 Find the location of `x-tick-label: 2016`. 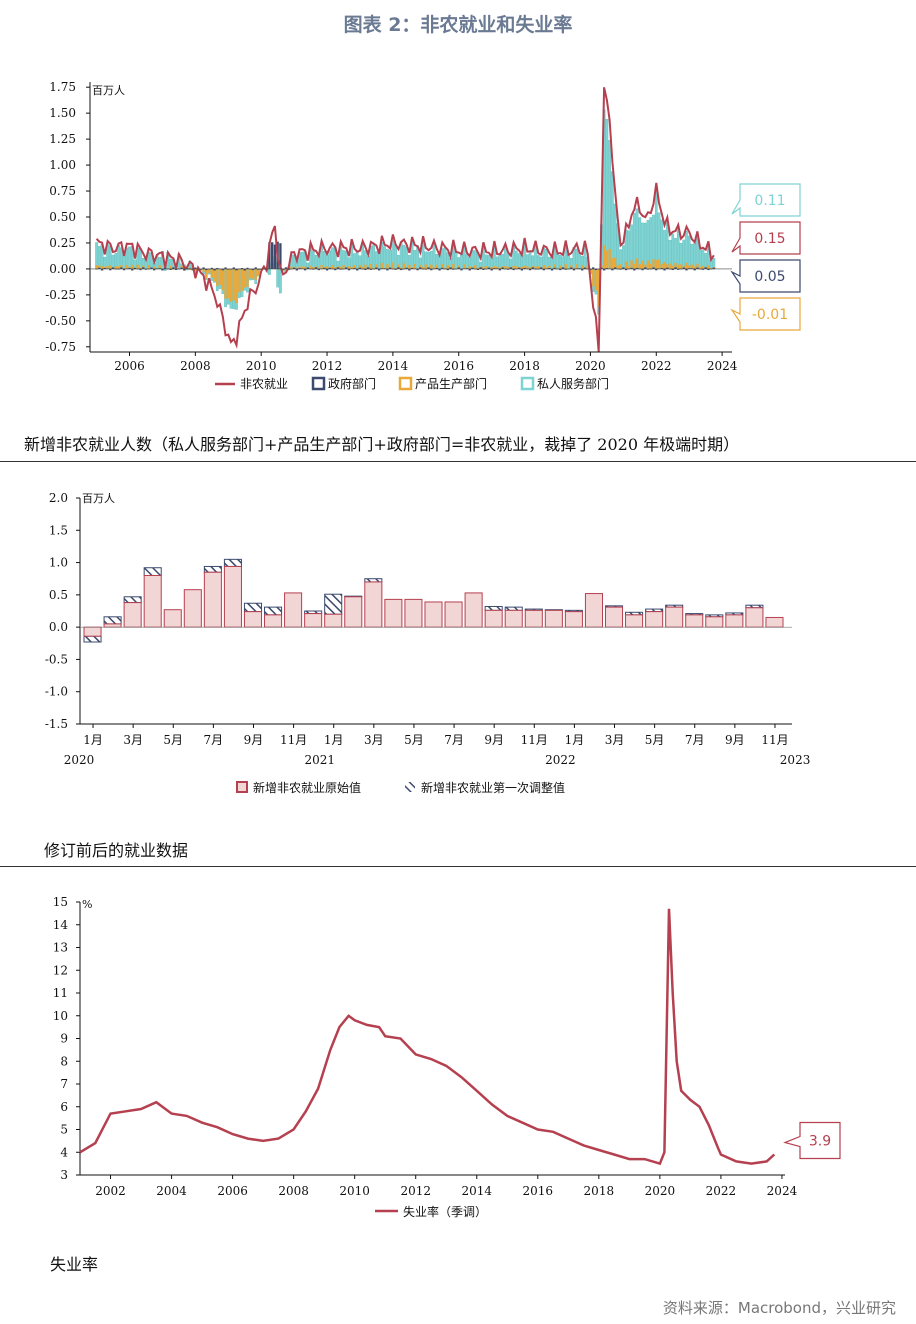

x-tick-label: 2016 is located at coordinates (458, 366).